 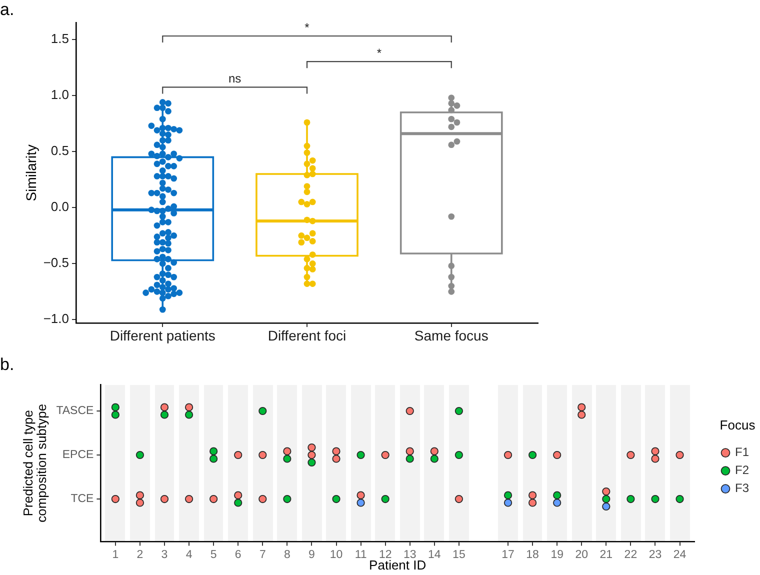 I want to click on y-axis-title: Predicted cell type composition subtype, so click(x=35, y=463).